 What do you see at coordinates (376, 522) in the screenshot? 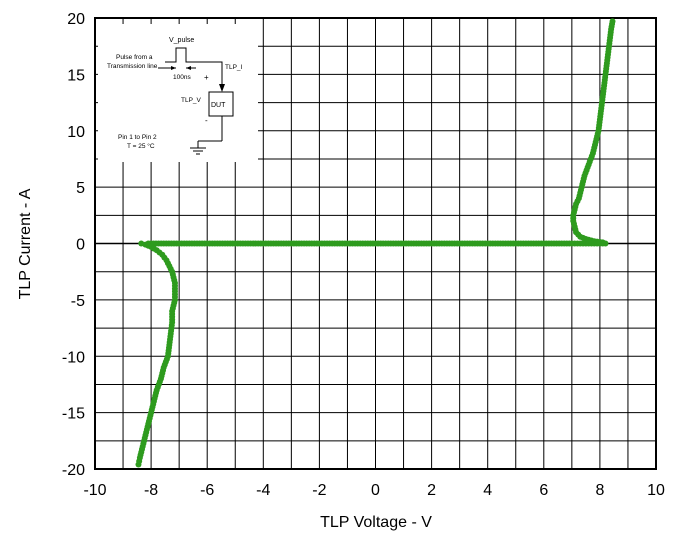
I see `x-axis-label: TLP Voltage - V` at bounding box center [376, 522].